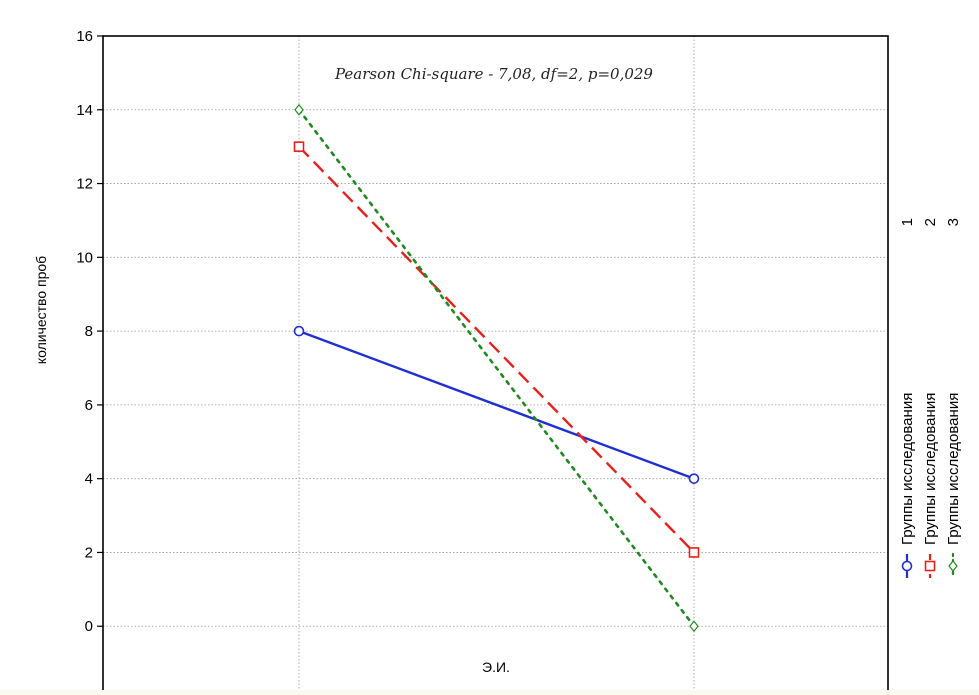 The height and width of the screenshot is (695, 979). What do you see at coordinates (930, 222) in the screenshot?
I see `legend-group-number: 2` at bounding box center [930, 222].